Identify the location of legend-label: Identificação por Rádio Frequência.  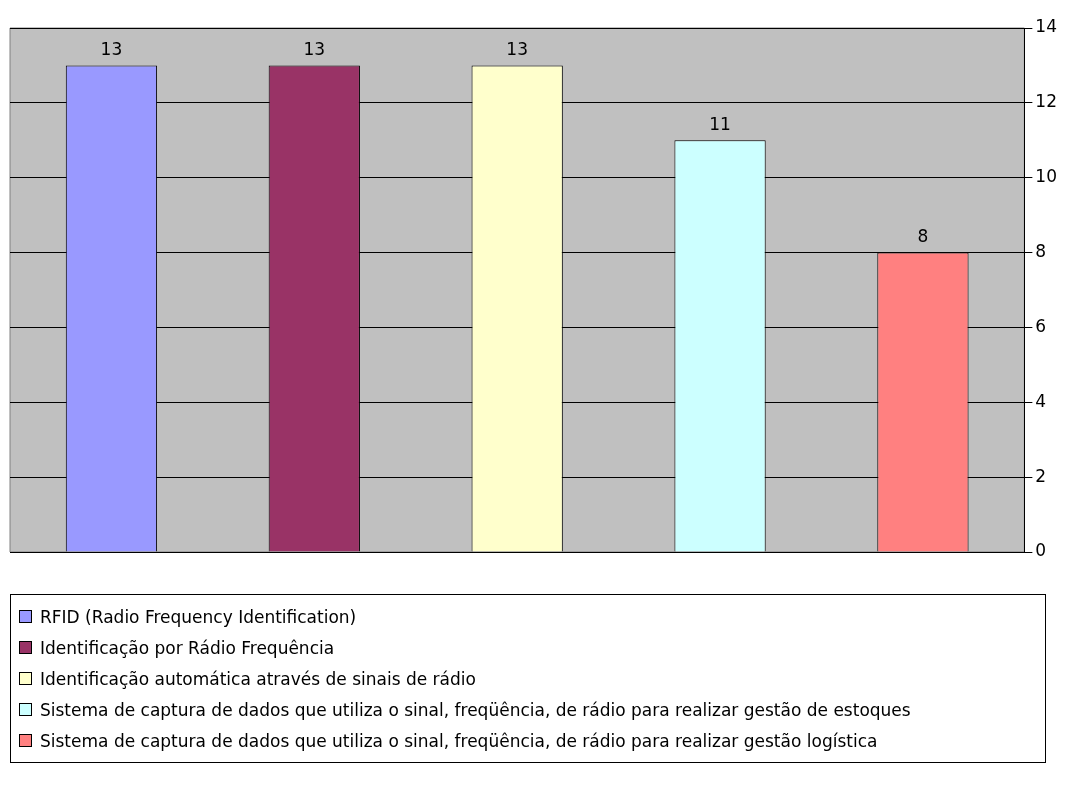
(187, 647).